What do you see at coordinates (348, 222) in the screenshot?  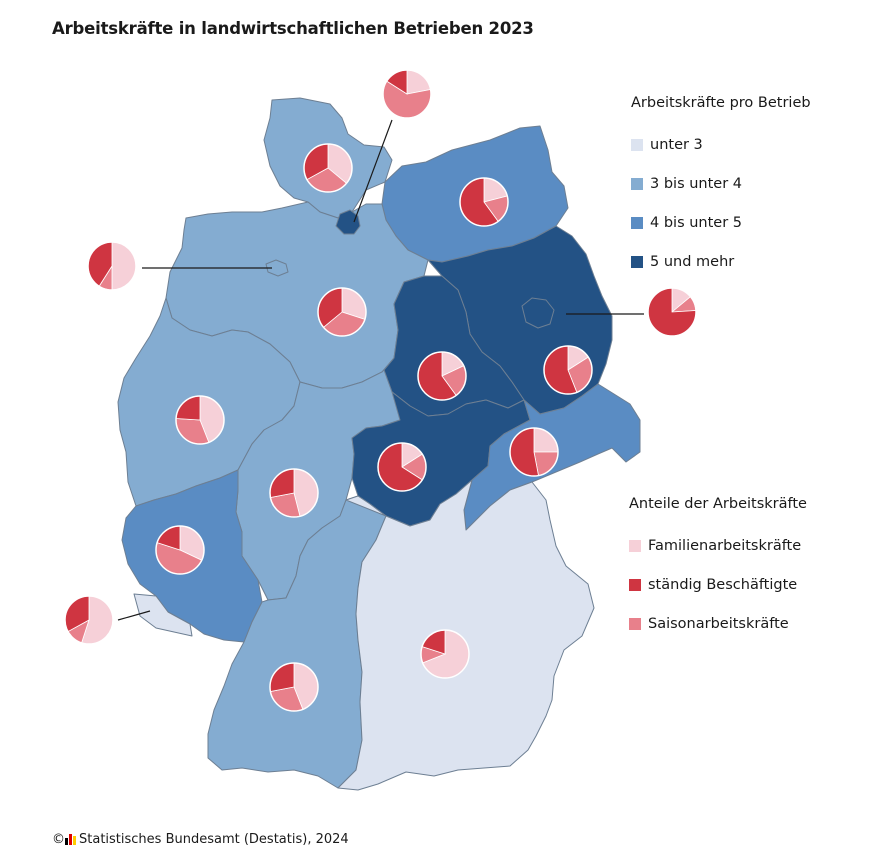 I see `state-region-Hamburg` at bounding box center [348, 222].